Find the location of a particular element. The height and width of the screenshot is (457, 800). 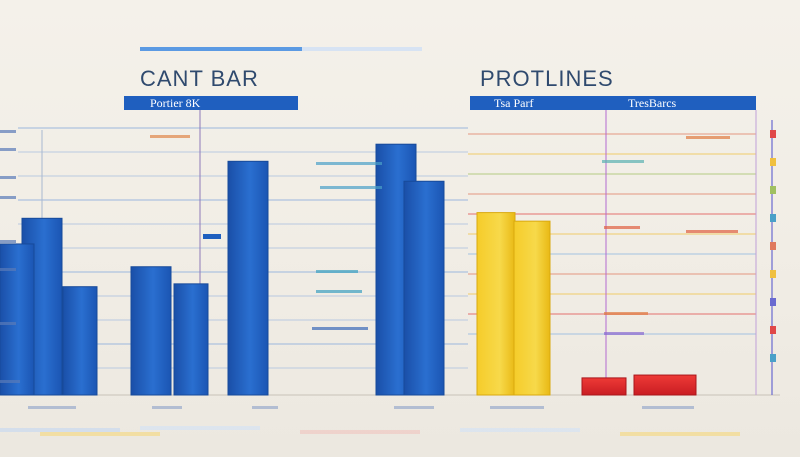

left-chart-banner: Portier 8K is located at coordinates (211, 103).